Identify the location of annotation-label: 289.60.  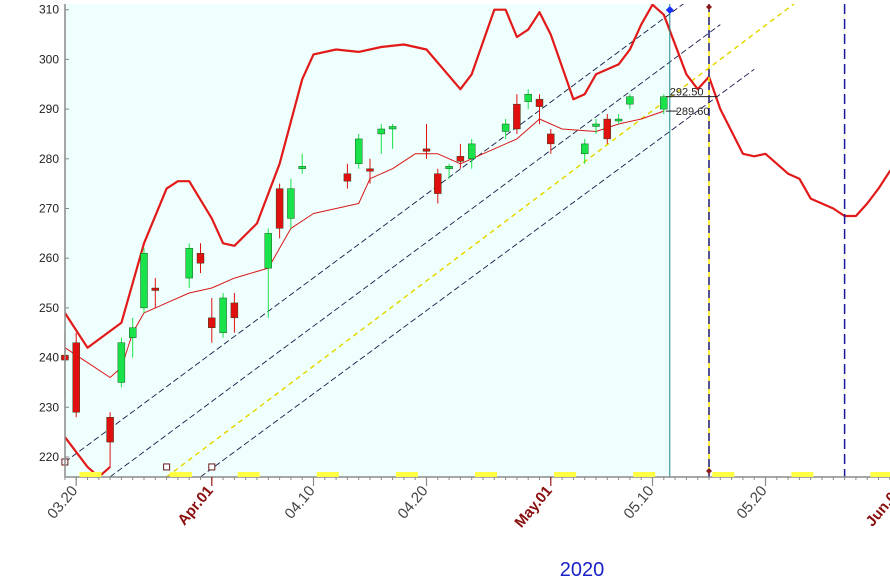
(693, 112).